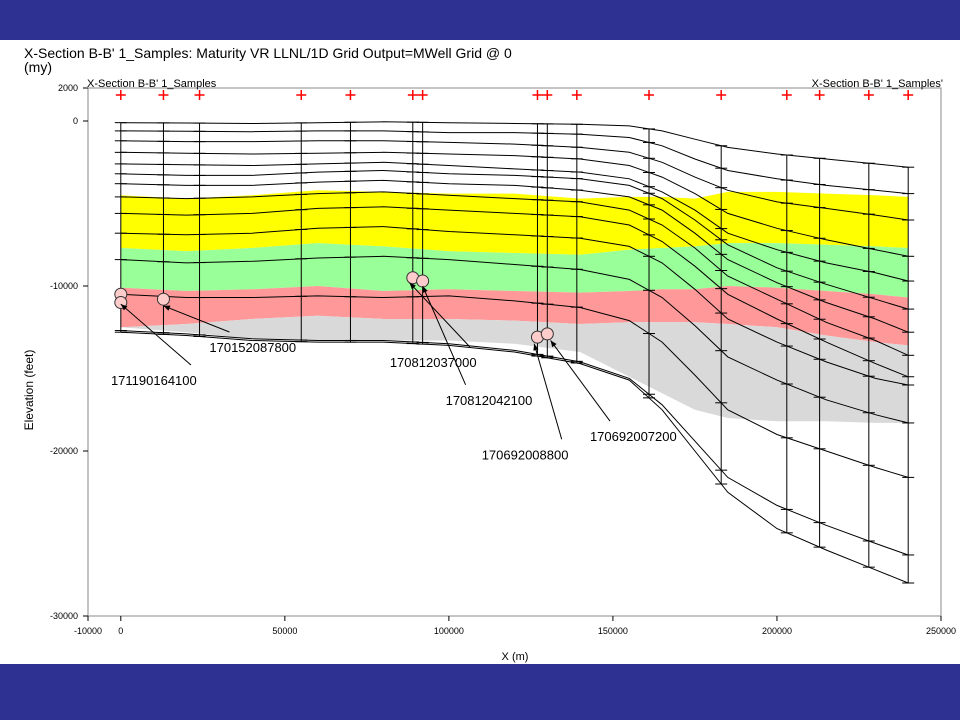 The image size is (960, 720). I want to click on maturity-band-green, so click(514, 270).